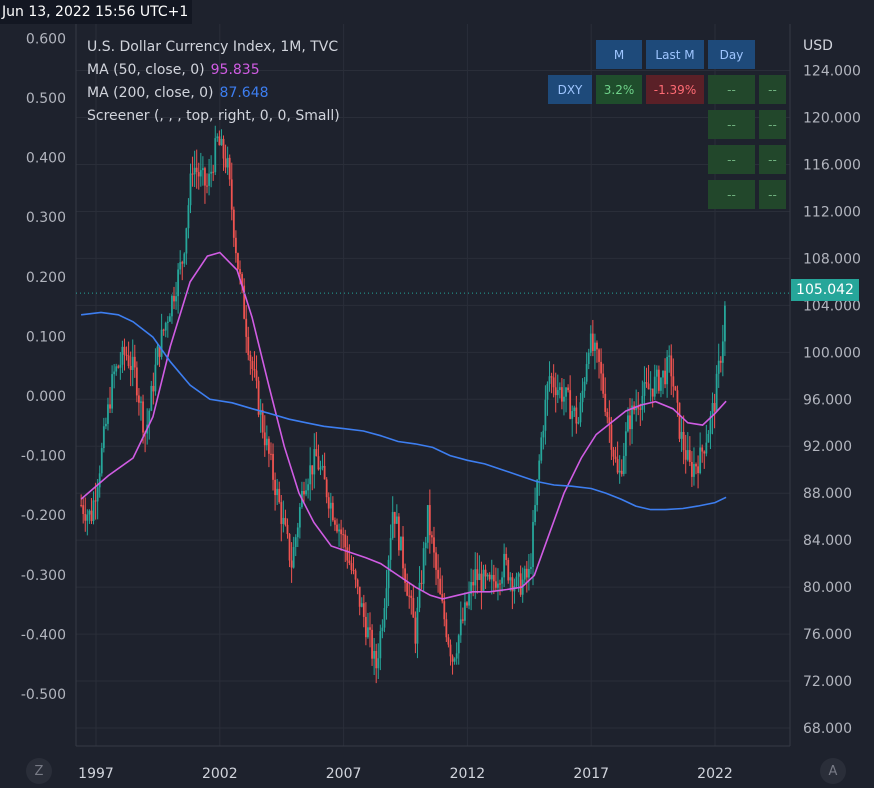  I want to click on y-right-tick-label: 100.000, so click(832, 353).